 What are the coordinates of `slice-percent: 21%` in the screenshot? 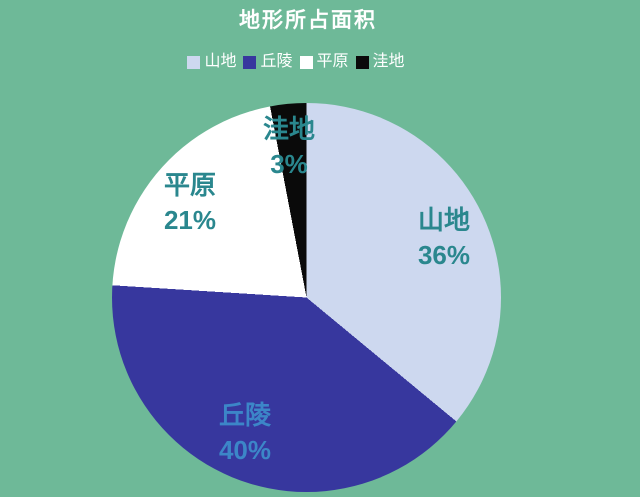 It's located at (190, 220).